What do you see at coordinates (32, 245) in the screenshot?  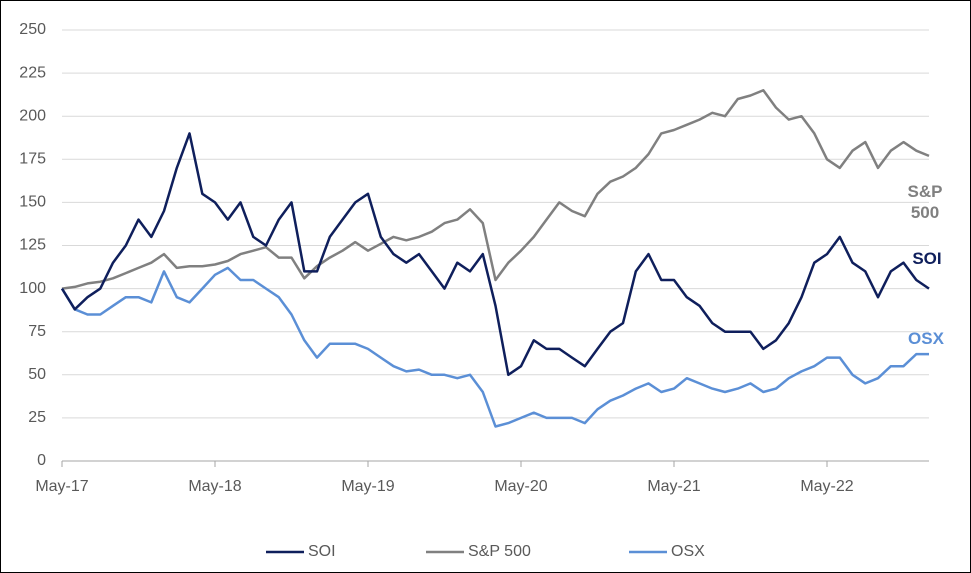 I see `y-tick-label: 125` at bounding box center [32, 245].